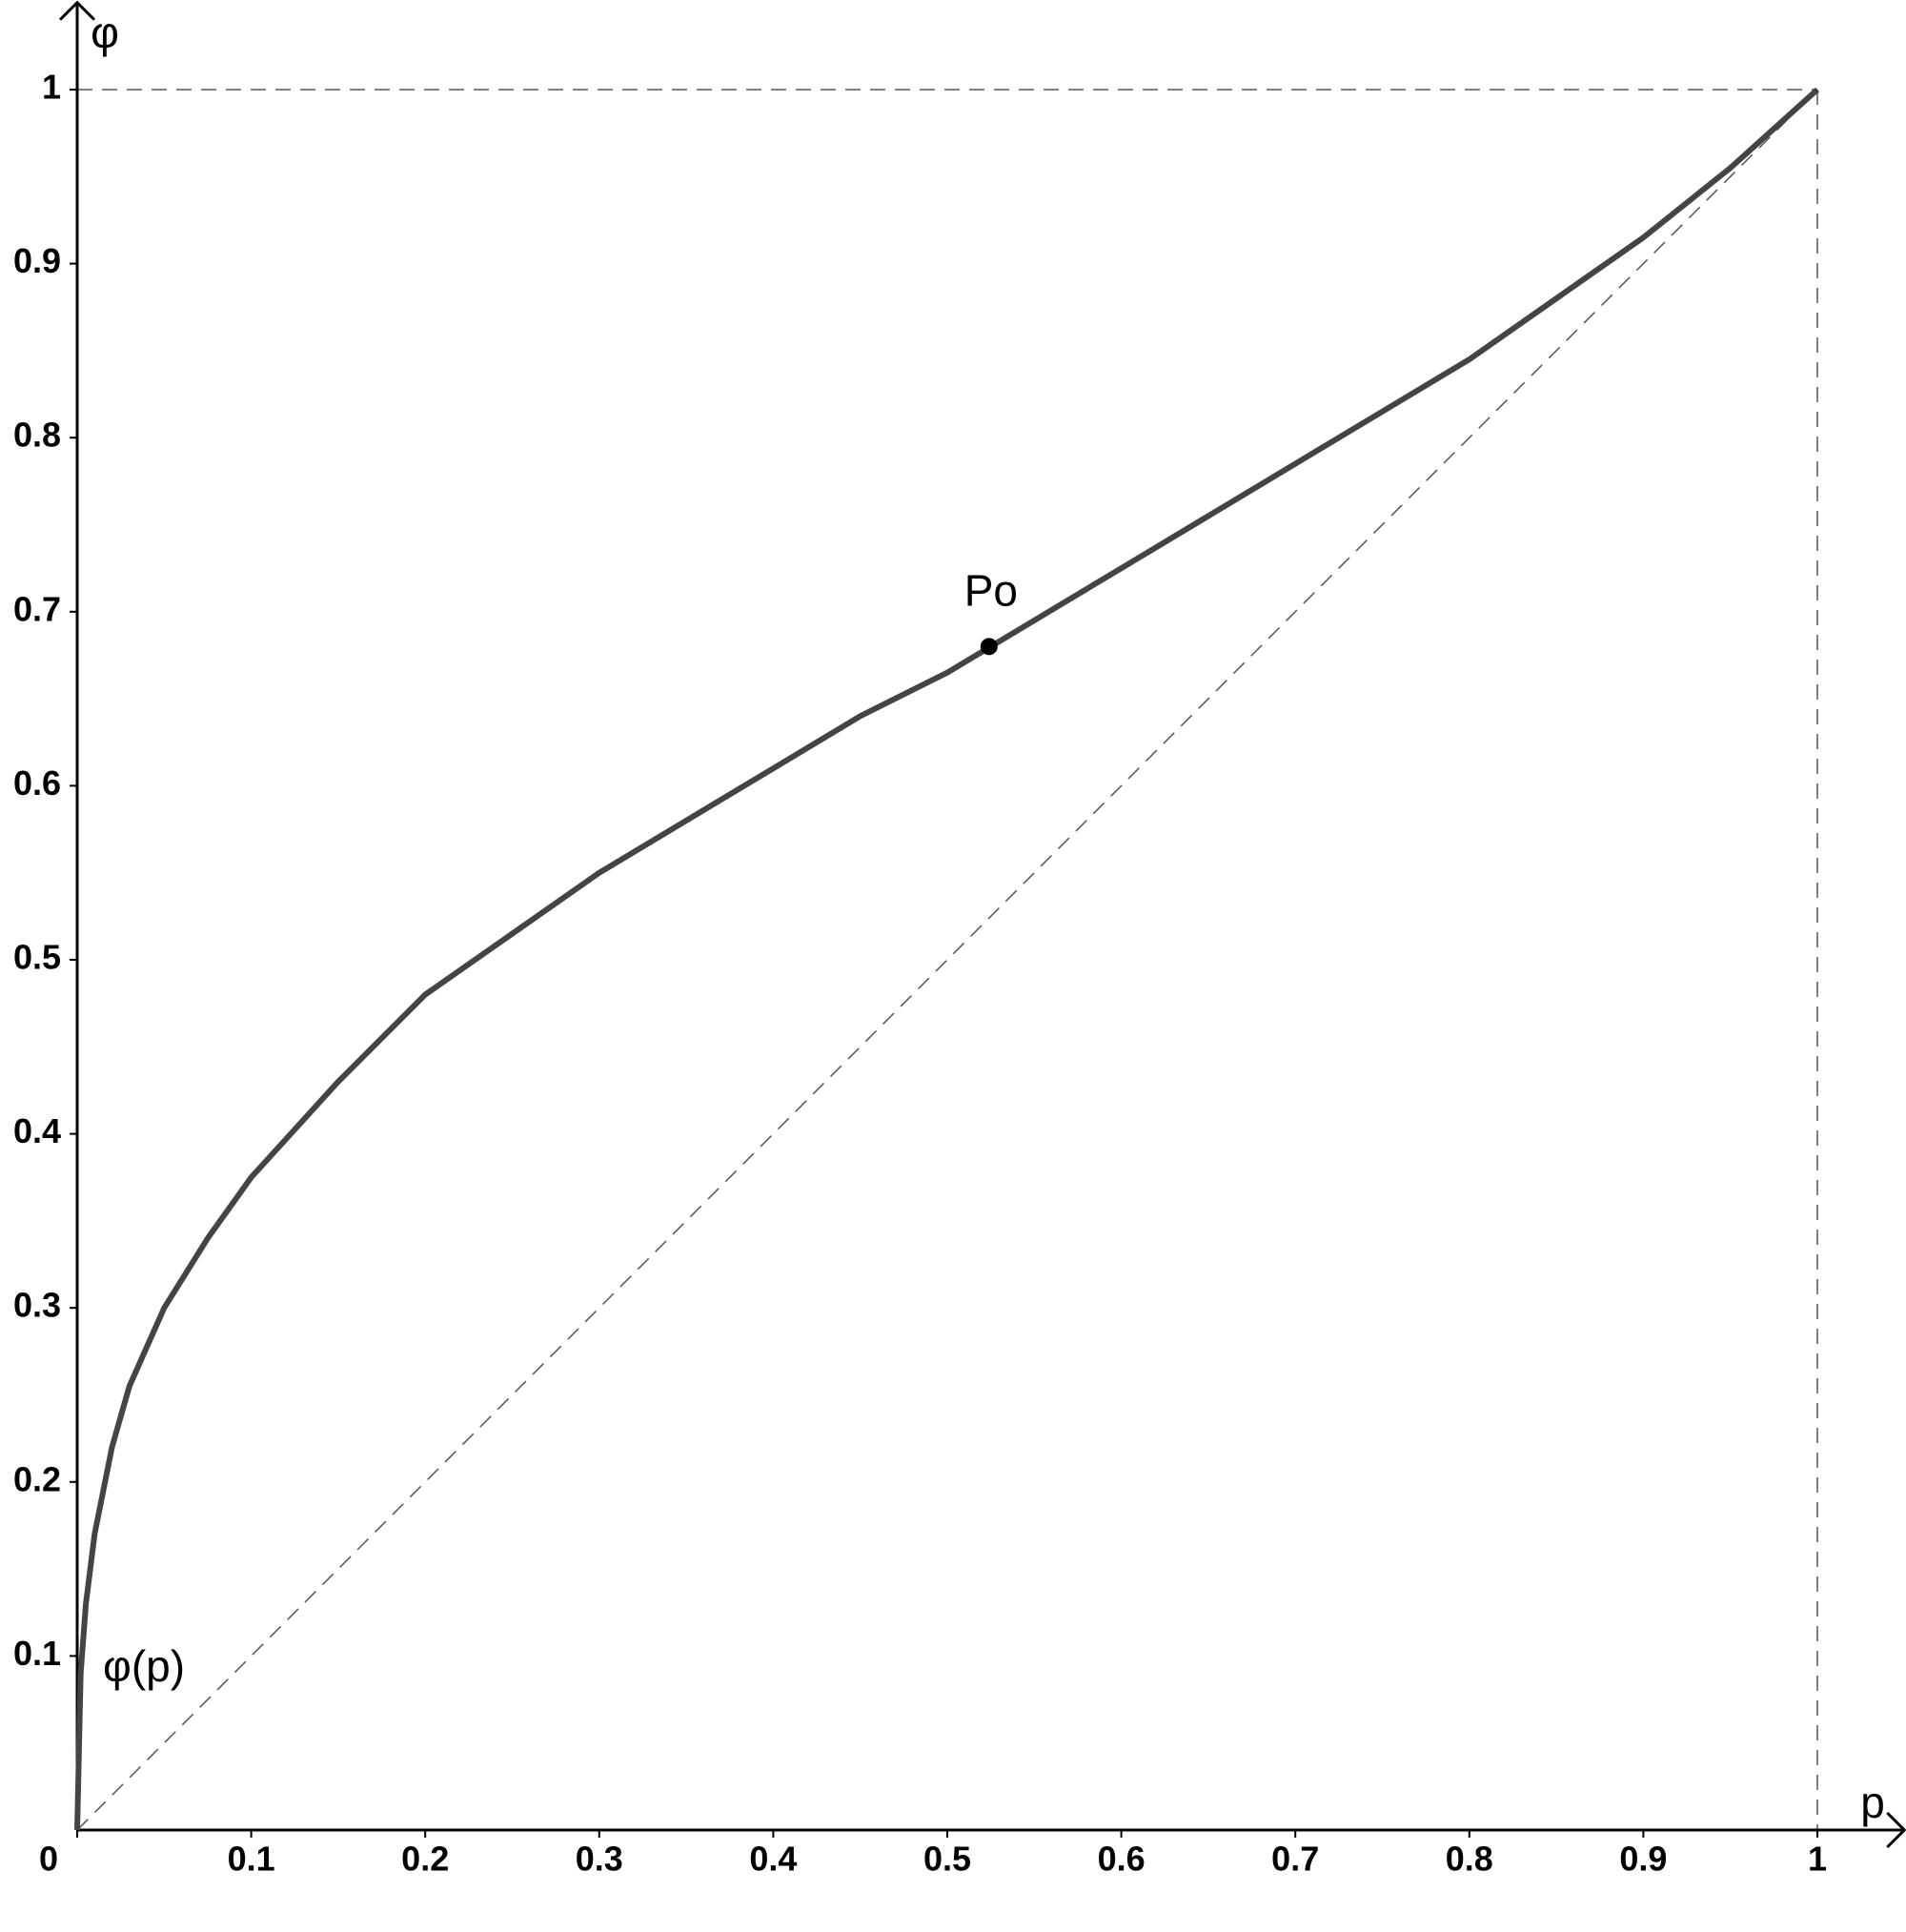 The height and width of the screenshot is (1932, 1906). I want to click on x-tick-label: 0.8, so click(1470, 1860).